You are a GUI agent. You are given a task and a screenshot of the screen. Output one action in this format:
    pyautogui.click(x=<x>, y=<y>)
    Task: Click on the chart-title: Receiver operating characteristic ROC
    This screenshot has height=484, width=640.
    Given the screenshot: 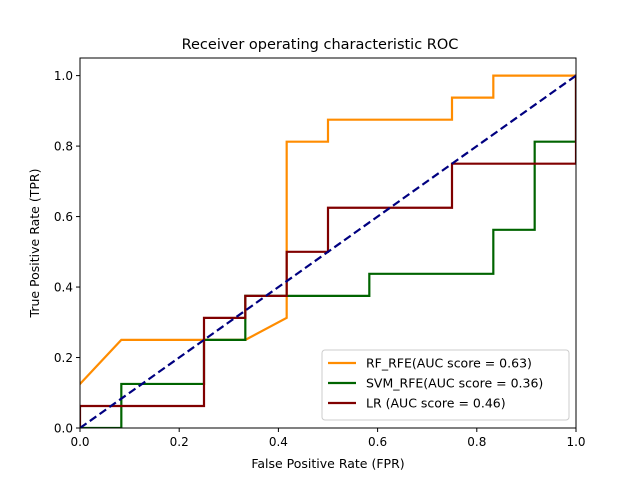 What is the action you would take?
    pyautogui.click(x=320, y=45)
    